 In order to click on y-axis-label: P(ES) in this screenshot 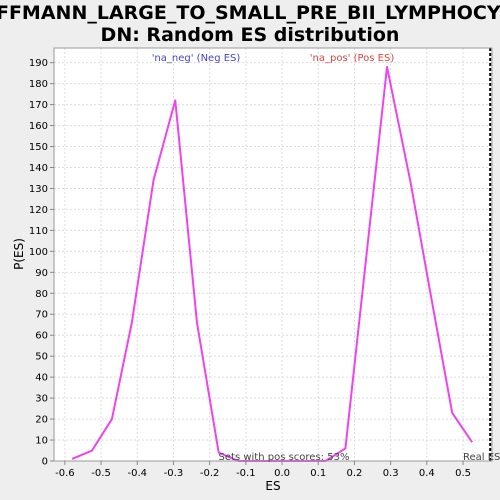, I will do `click(19, 254)`.